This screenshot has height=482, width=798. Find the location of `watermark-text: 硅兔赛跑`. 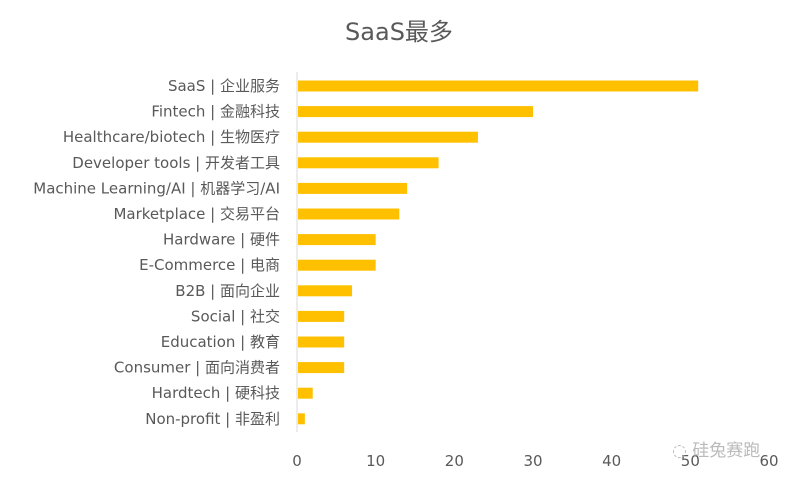

watermark-text: 硅兔赛跑 is located at coordinates (726, 451).